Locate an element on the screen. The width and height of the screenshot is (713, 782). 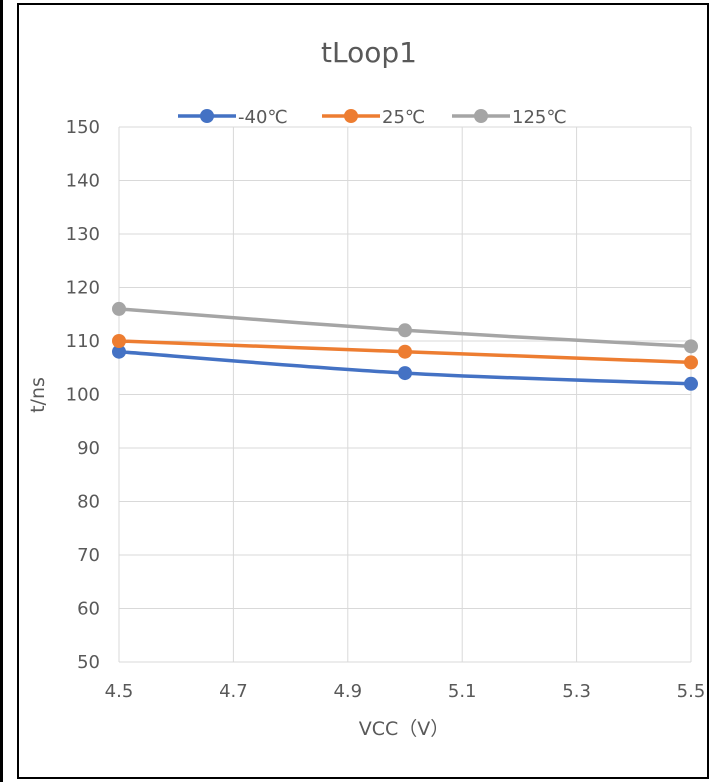
y-tick-label: 120 is located at coordinates (83, 288).